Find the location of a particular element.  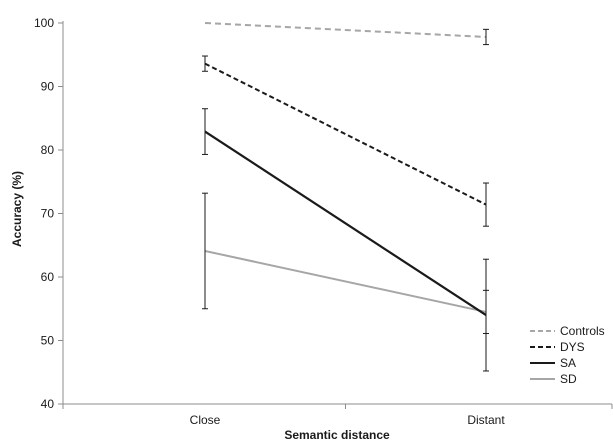

x-axis-title: Semantic distance is located at coordinates (337, 435).